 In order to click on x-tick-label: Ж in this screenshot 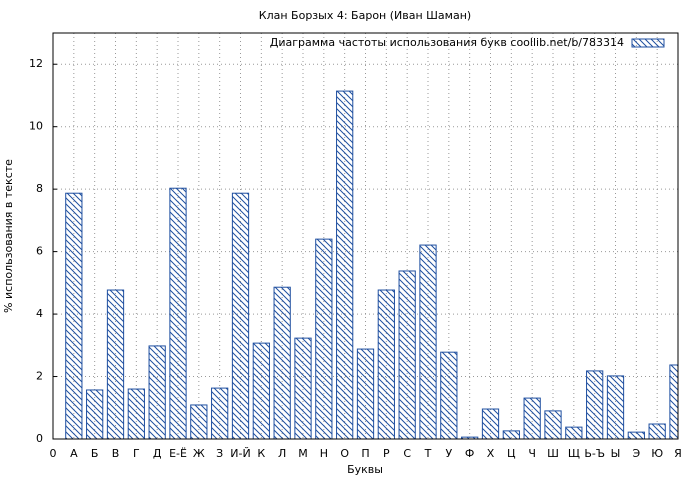, I will do `click(199, 453)`.